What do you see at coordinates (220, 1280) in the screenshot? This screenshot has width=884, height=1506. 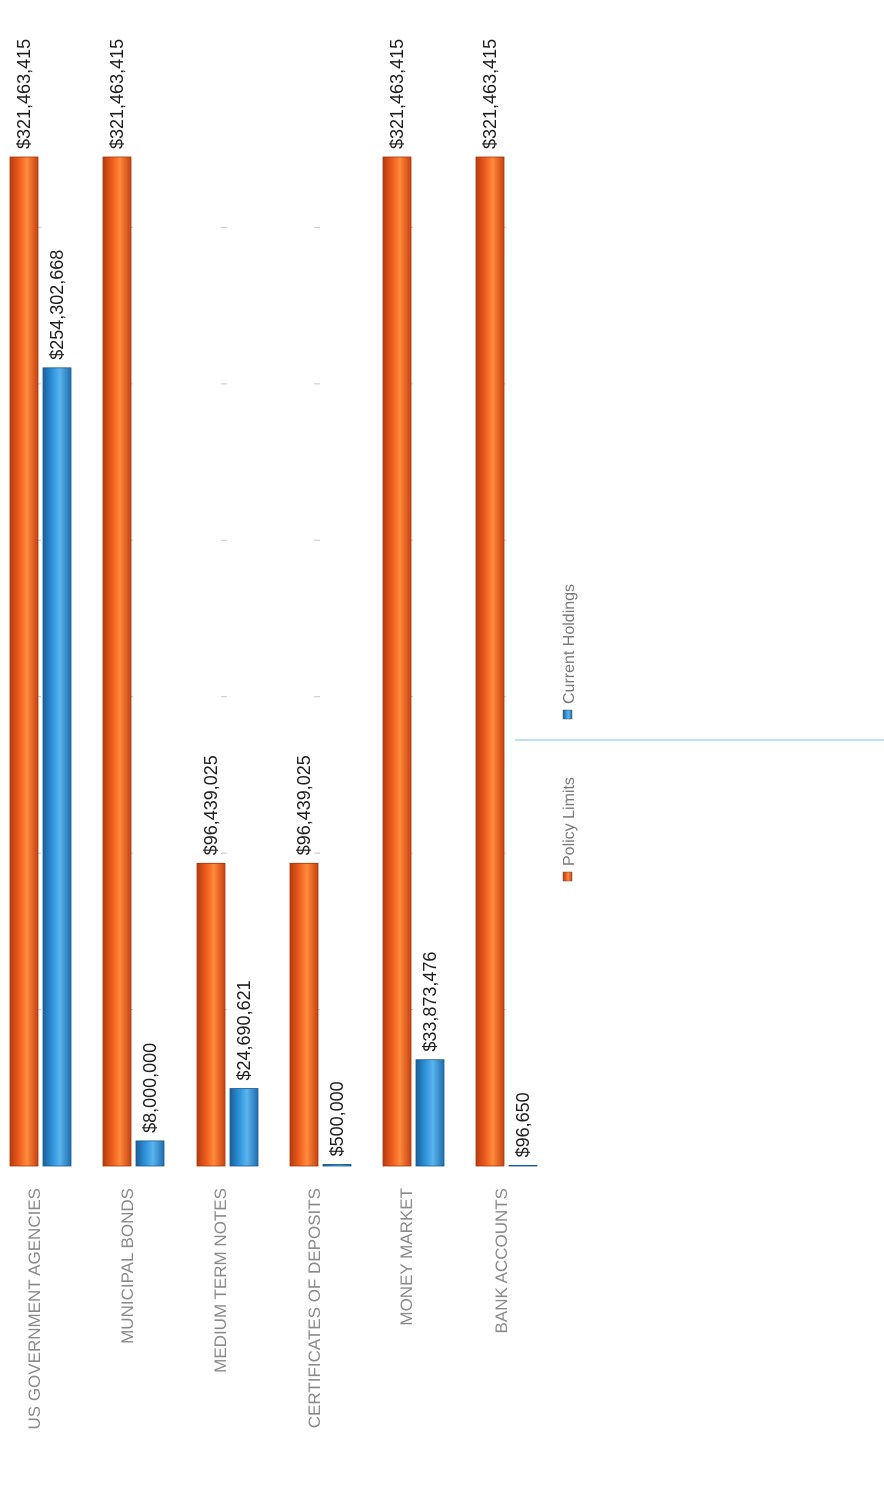 I see `category-label: MEDIUM TERM NOTES` at bounding box center [220, 1280].